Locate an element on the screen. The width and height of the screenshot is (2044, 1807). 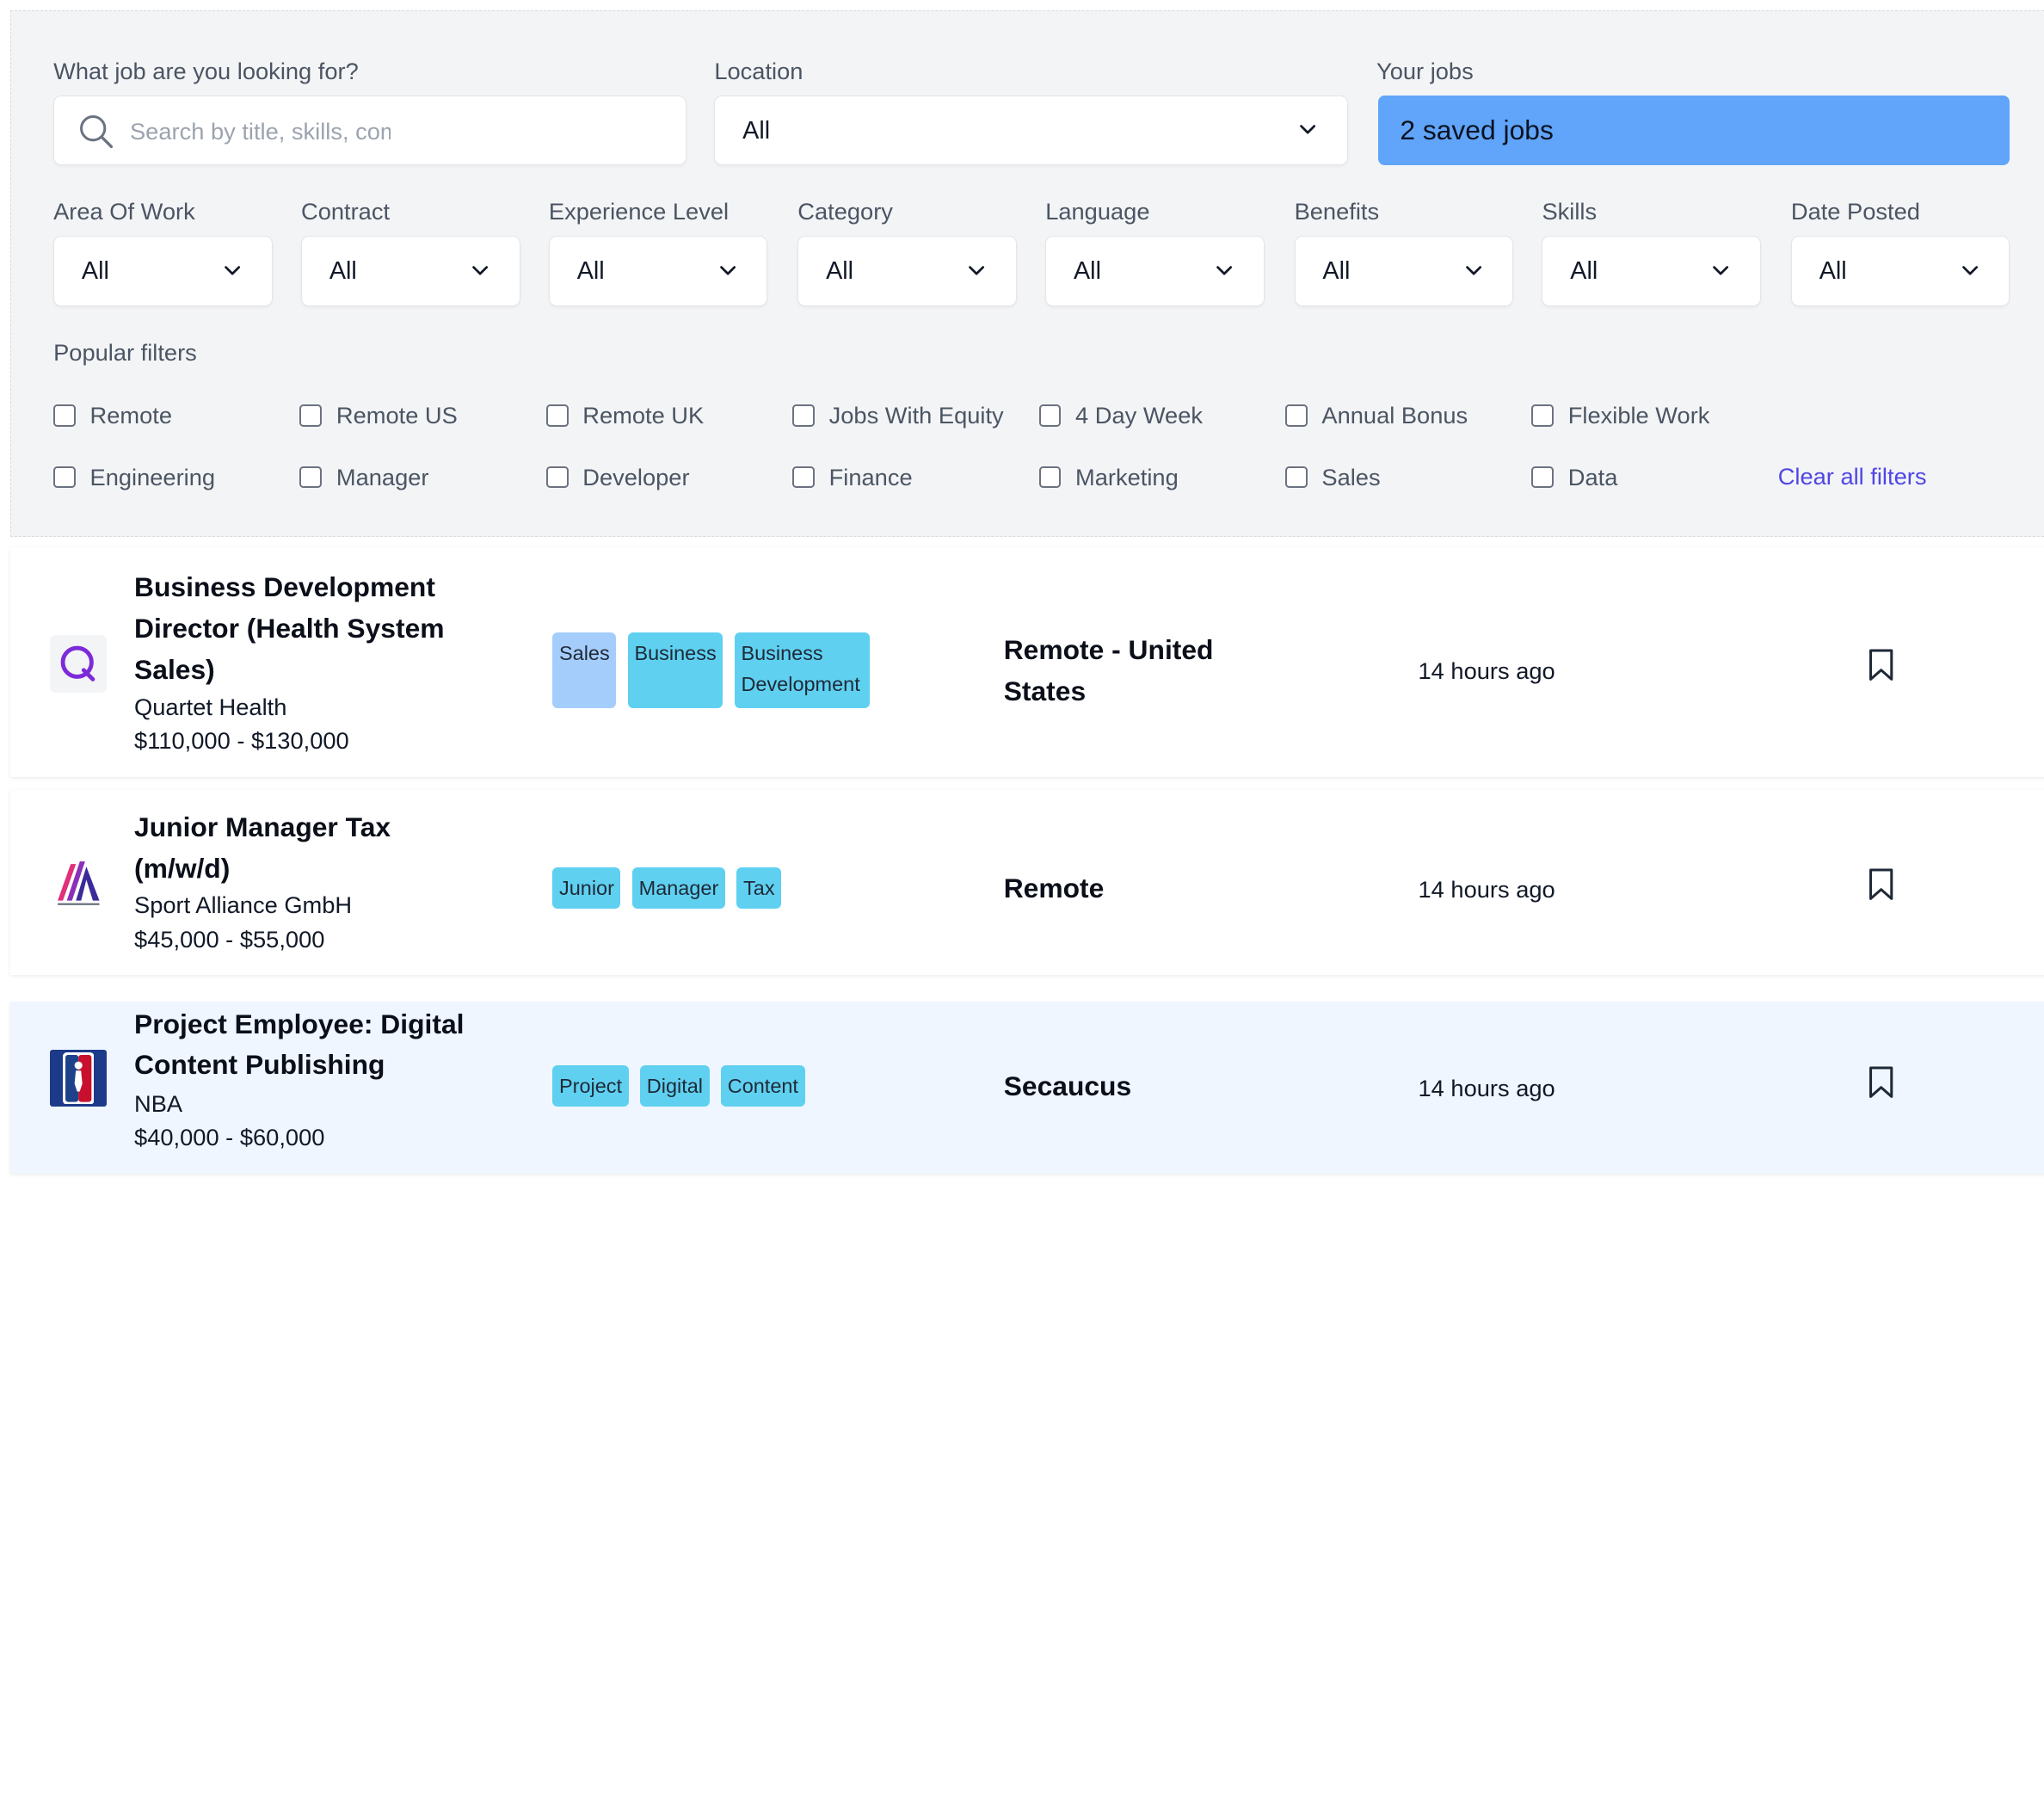
checkbox-flexible-work: Flexible Work is located at coordinates (1620, 416).